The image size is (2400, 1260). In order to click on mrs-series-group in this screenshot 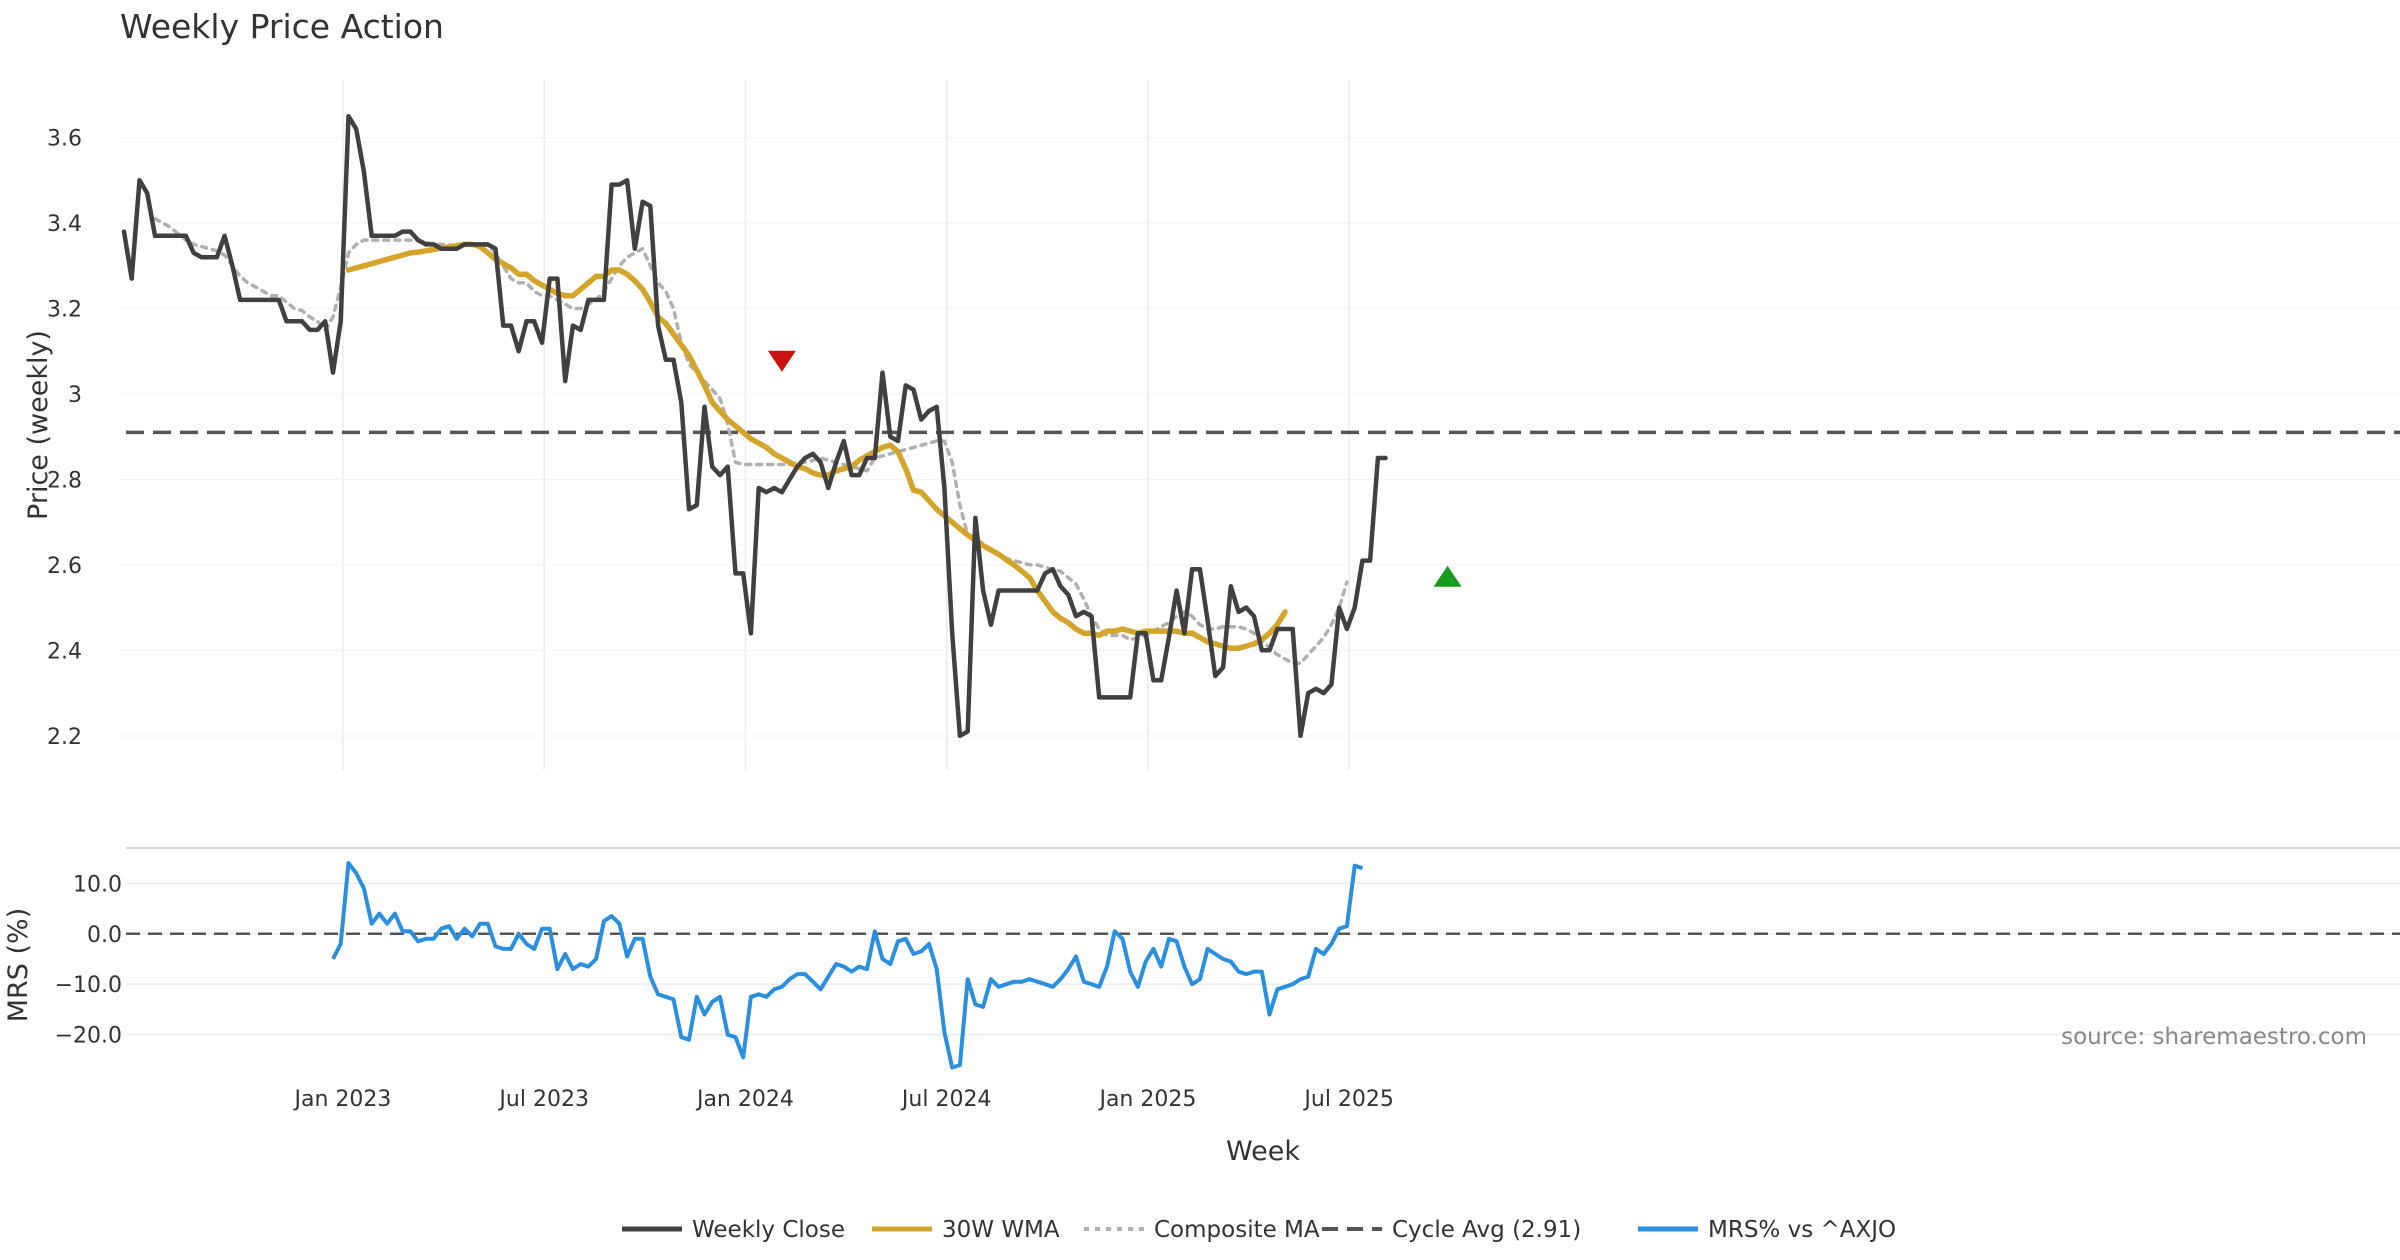, I will do `click(847, 965)`.